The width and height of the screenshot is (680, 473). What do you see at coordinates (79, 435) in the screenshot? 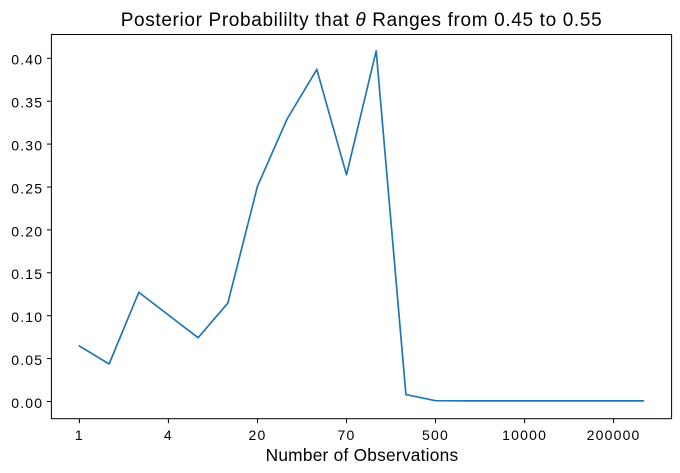
I see `svg-text: 1` at bounding box center [79, 435].